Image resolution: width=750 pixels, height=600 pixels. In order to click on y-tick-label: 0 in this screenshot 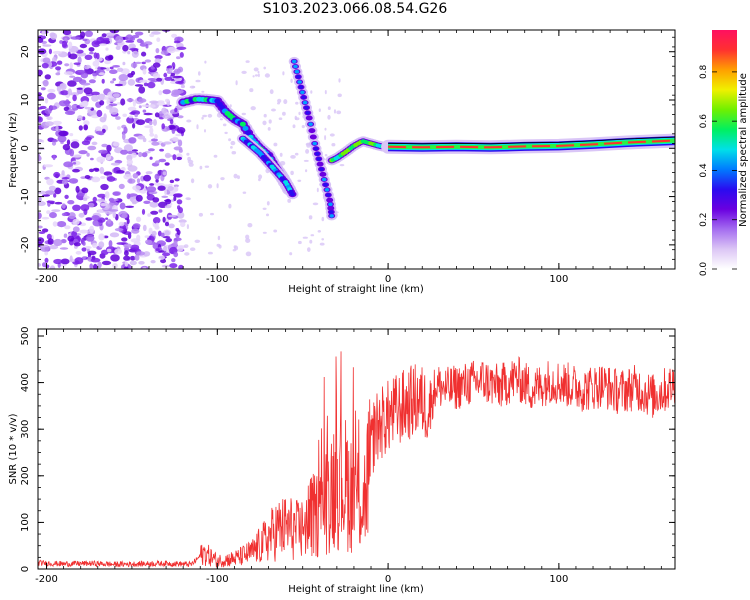, I will do `click(25, 148)`.